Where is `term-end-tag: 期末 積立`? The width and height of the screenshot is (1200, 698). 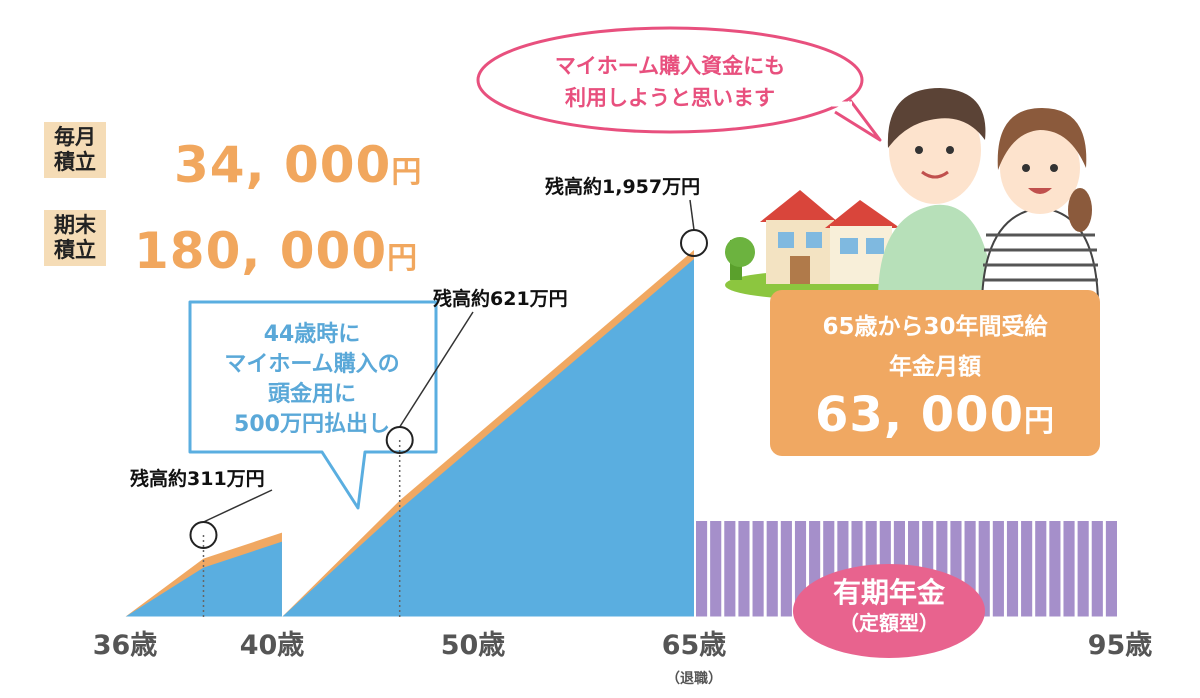 term-end-tag: 期末 積立 is located at coordinates (75, 238).